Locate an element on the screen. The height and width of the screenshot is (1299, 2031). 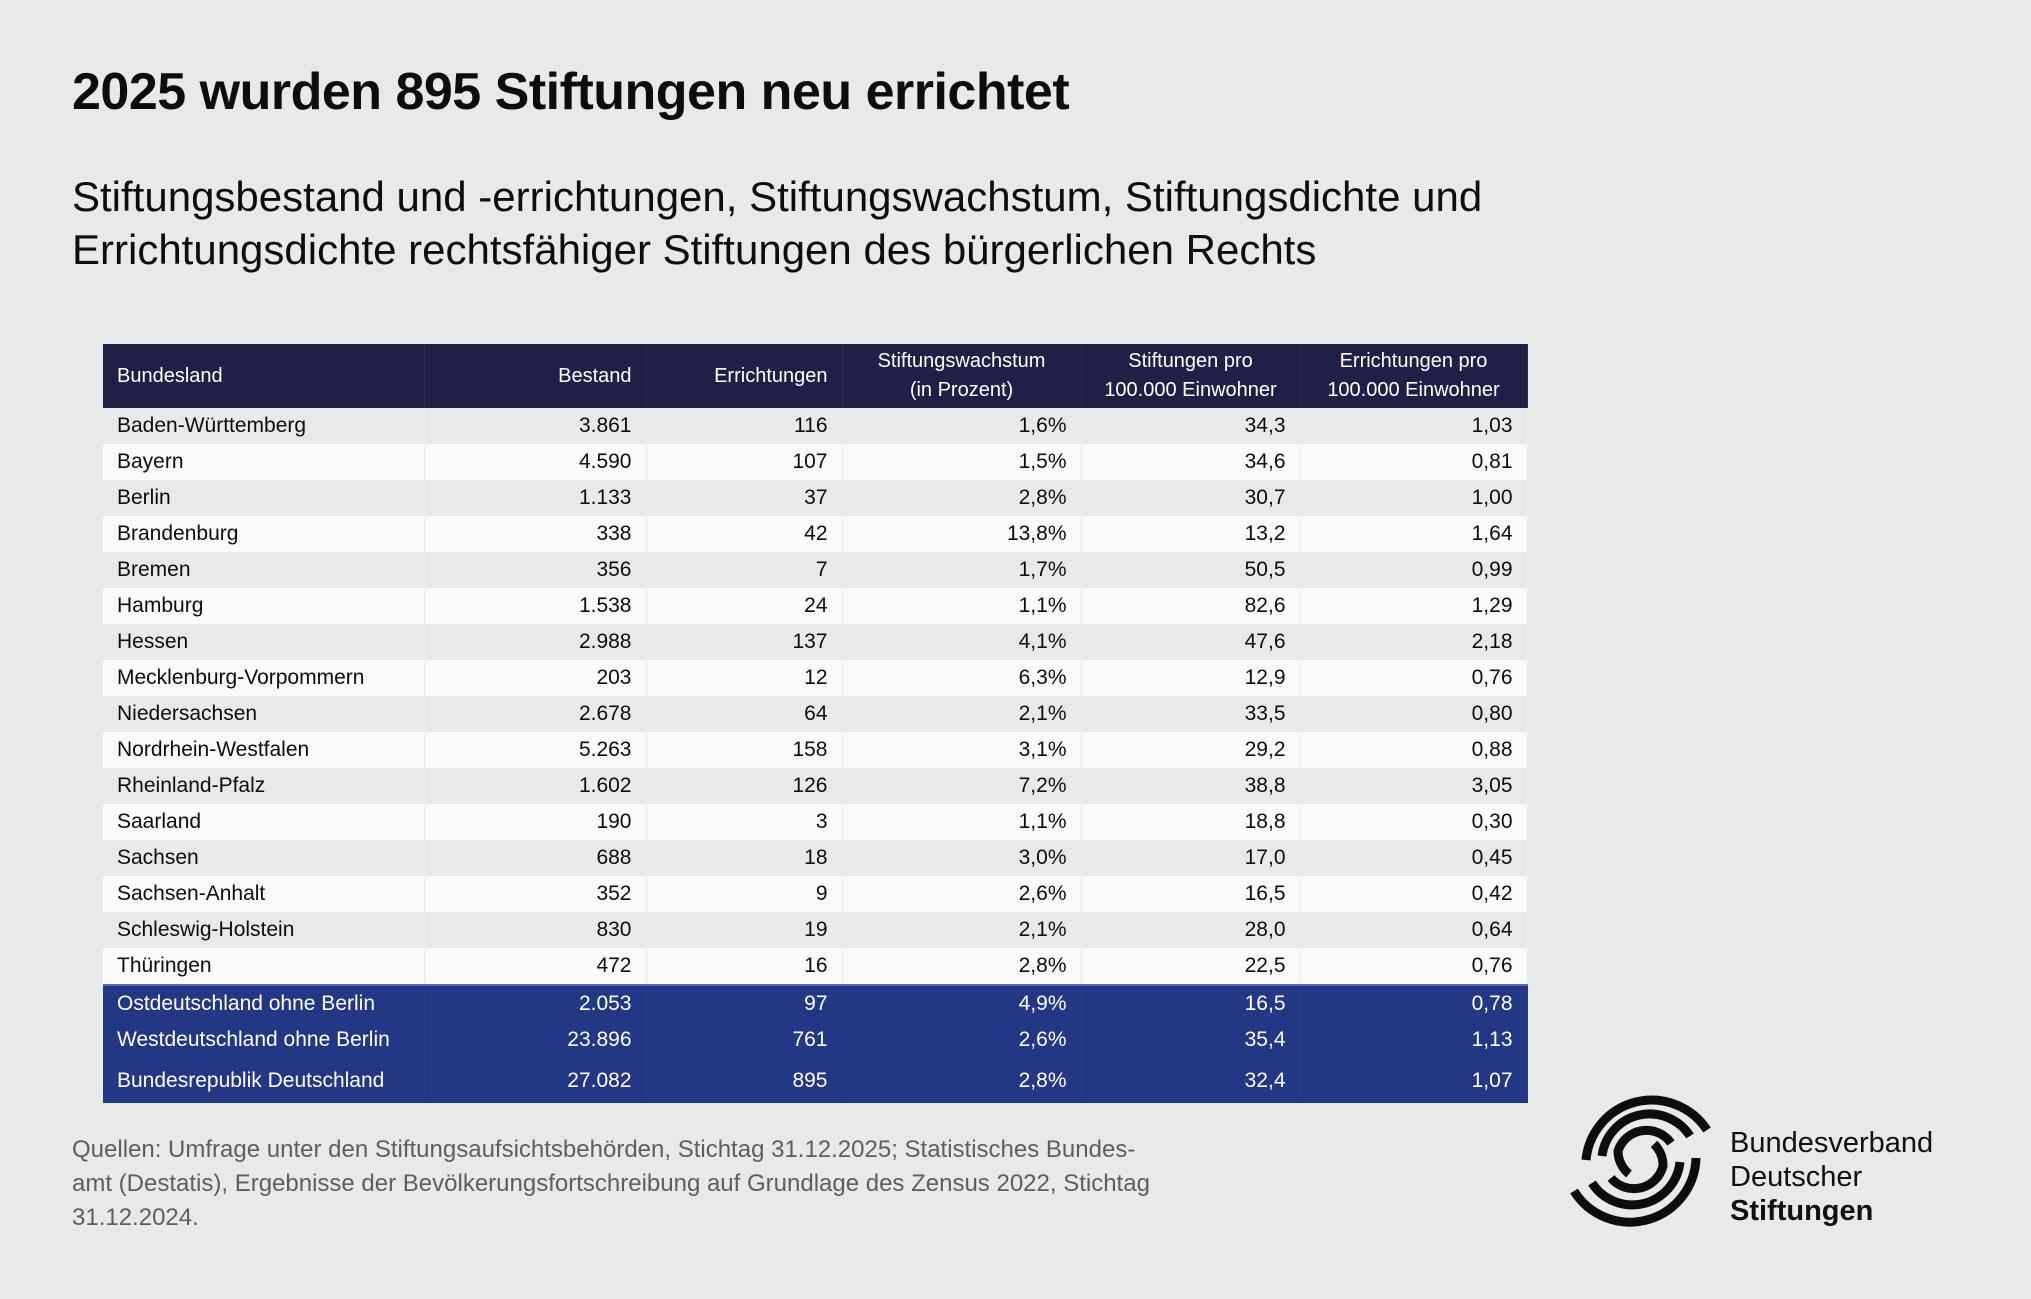
foundations-per-100k-cell: 22,5 is located at coordinates (1191, 966).